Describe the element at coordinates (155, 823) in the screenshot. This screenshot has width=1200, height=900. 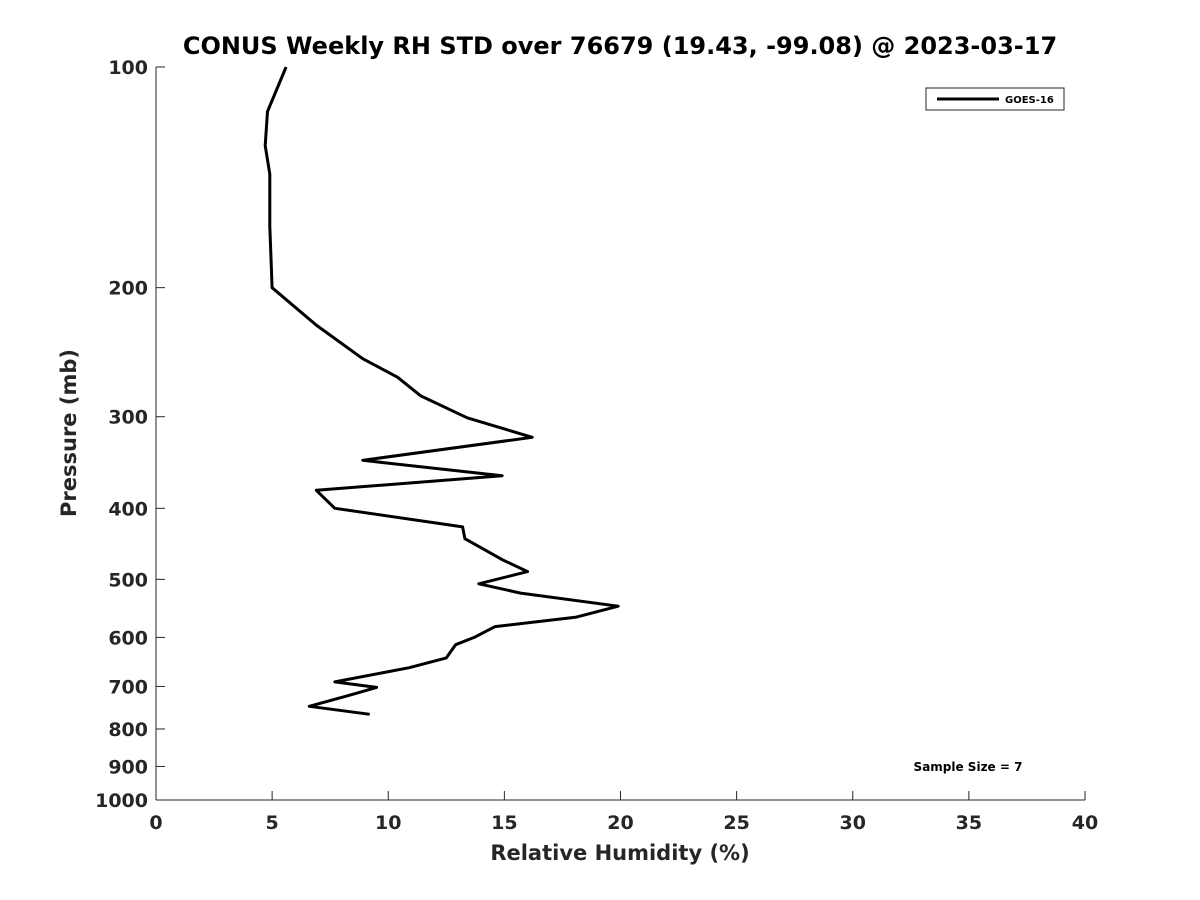
I see `x-tick-label: 0` at that location.